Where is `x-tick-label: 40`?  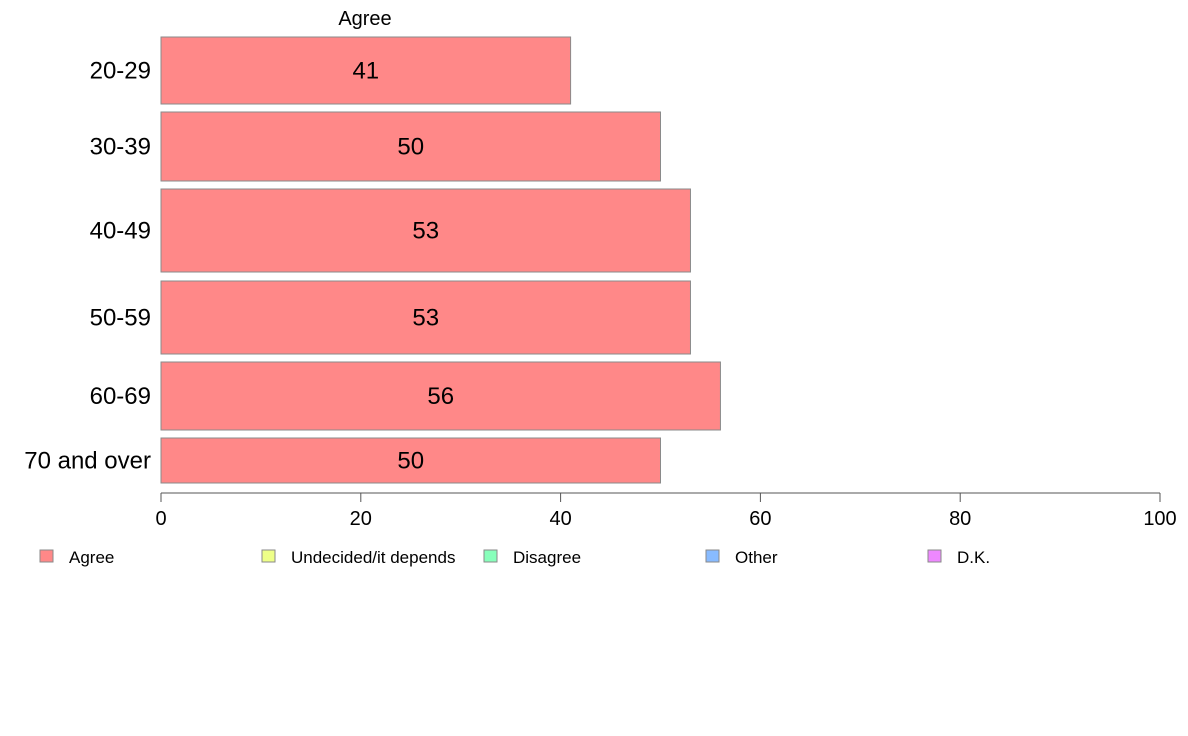 x-tick-label: 40 is located at coordinates (560, 519).